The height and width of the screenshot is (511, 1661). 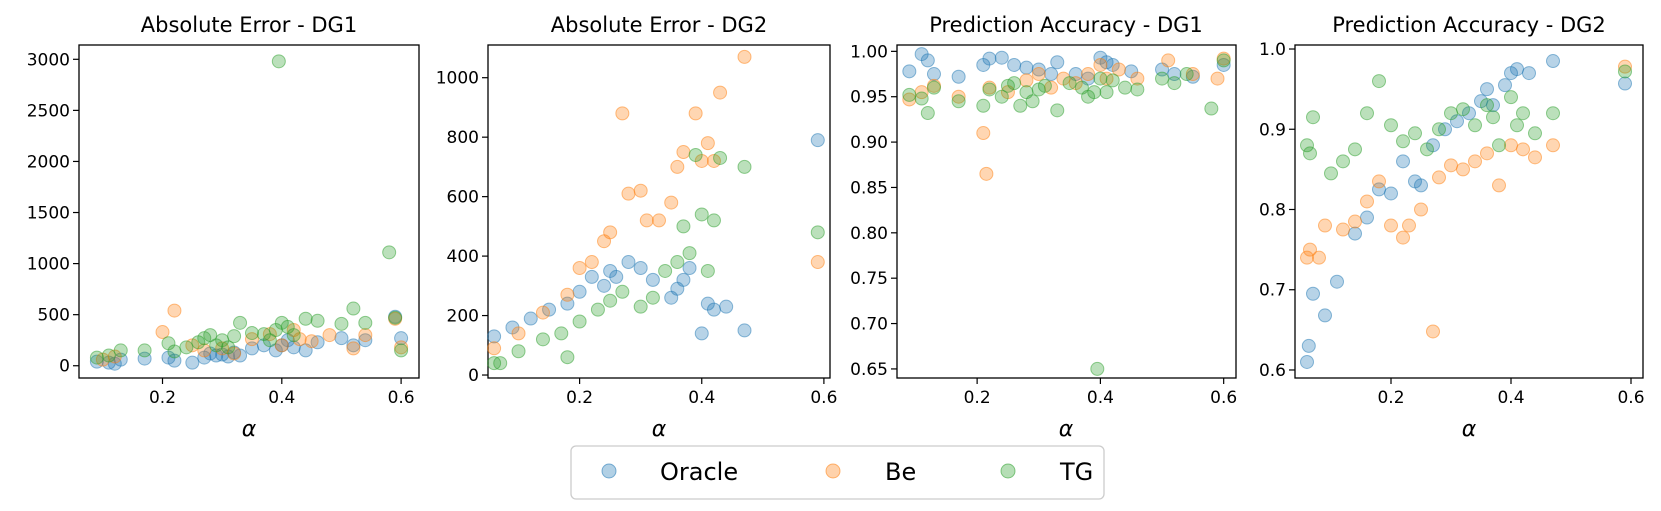 What do you see at coordinates (1100, 398) in the screenshot?
I see `x-tick-label: 0.4` at bounding box center [1100, 398].